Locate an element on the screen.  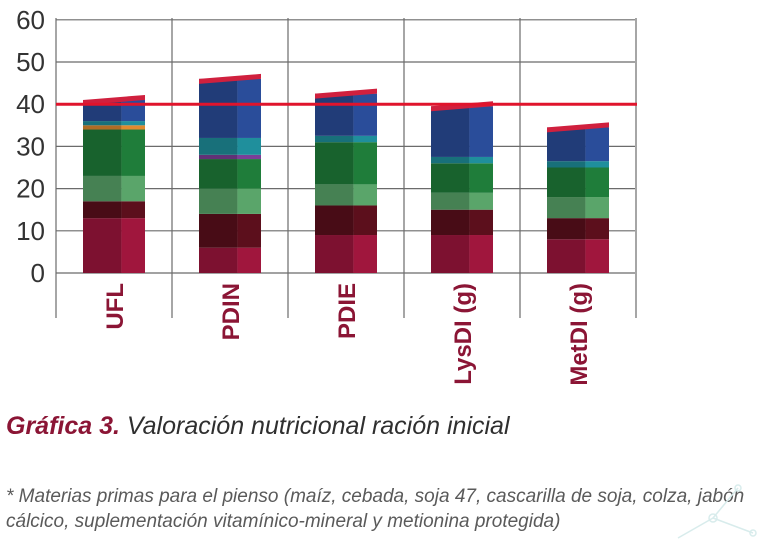
figure-label: Gráfica 3. is located at coordinates (63, 426).